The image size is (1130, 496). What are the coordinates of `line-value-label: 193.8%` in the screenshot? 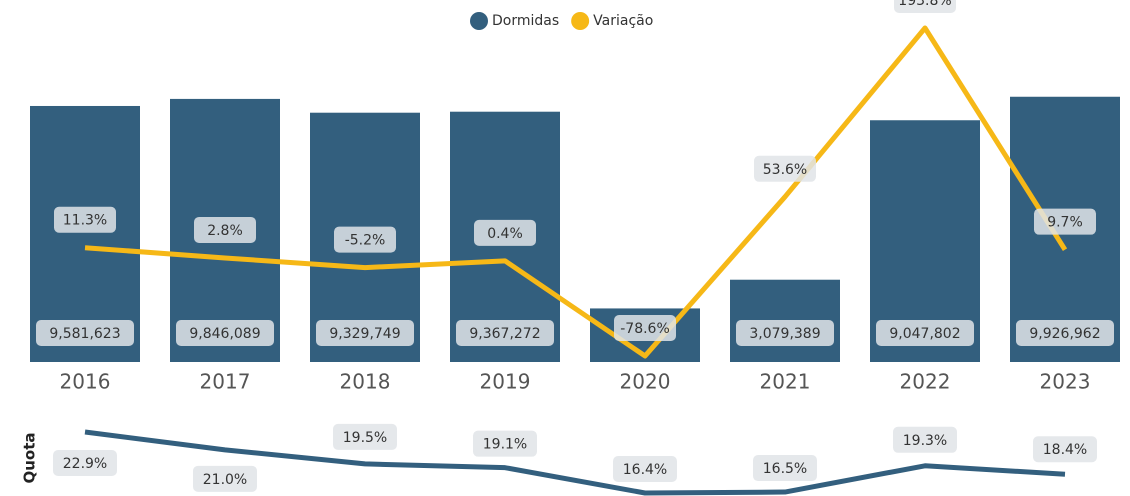 It's located at (924, 4).